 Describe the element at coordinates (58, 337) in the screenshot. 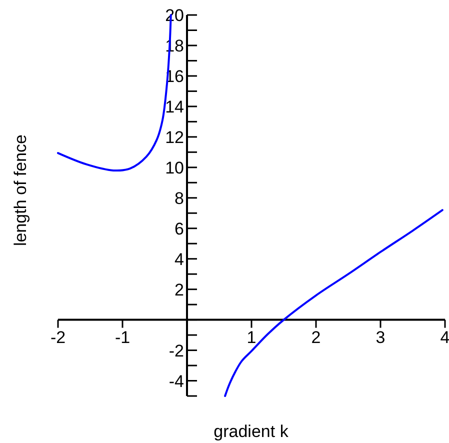

I see `x-tick-label: -2` at that location.